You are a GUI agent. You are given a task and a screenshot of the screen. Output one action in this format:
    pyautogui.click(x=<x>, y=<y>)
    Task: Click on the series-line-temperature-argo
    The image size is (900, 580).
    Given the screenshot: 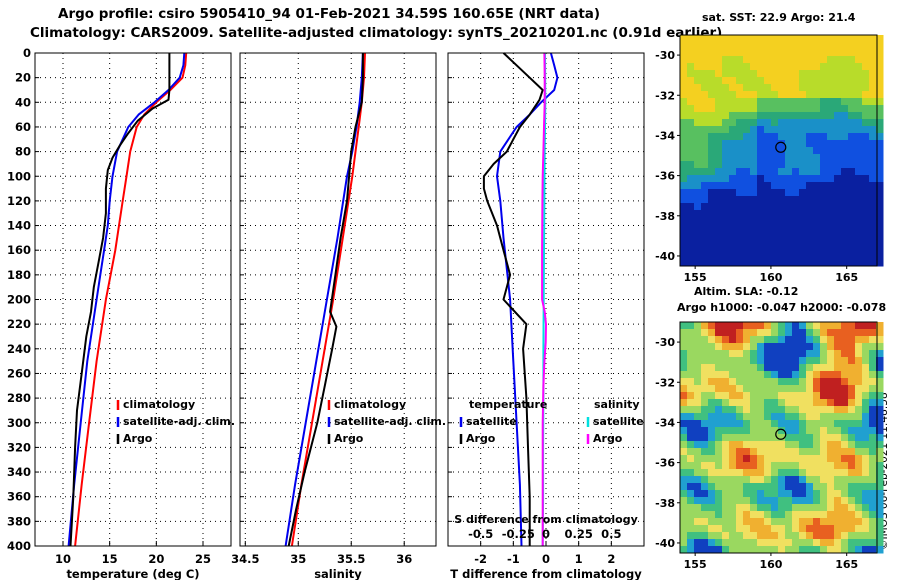 What is the action you would take?
    pyautogui.click(x=513, y=299)
    